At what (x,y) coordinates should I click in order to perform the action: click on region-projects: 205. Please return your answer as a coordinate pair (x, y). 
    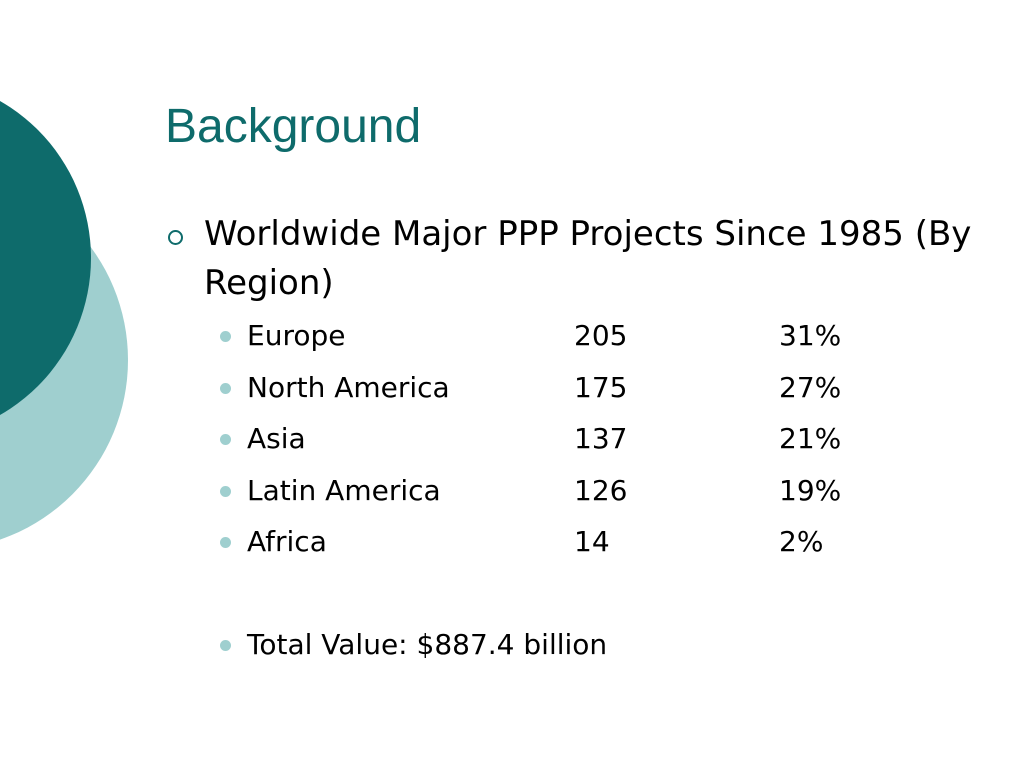
    Looking at the image, I should click on (601, 335).